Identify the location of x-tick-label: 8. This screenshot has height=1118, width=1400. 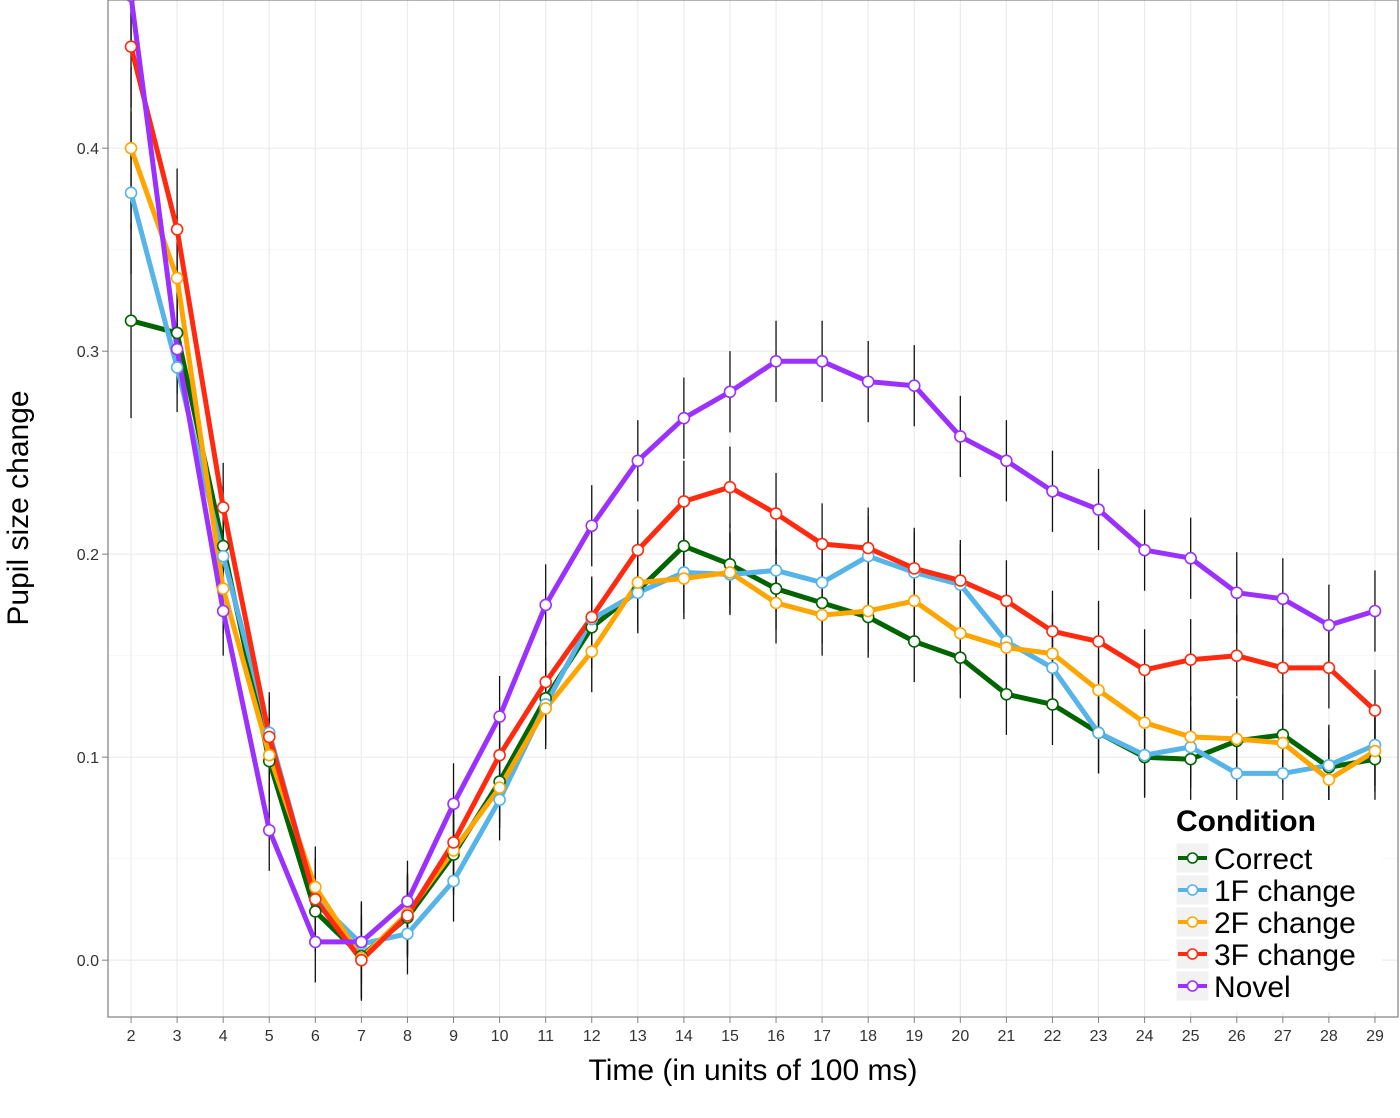
(407, 1036).